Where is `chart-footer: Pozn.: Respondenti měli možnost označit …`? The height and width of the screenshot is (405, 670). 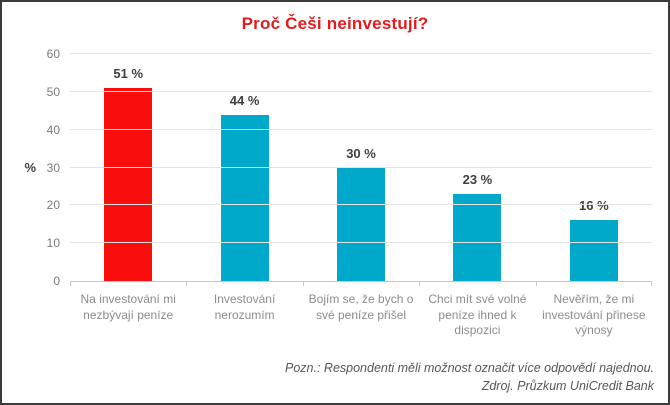 chart-footer: Pozn.: Respondenti měli možnost označit … is located at coordinates (469, 377).